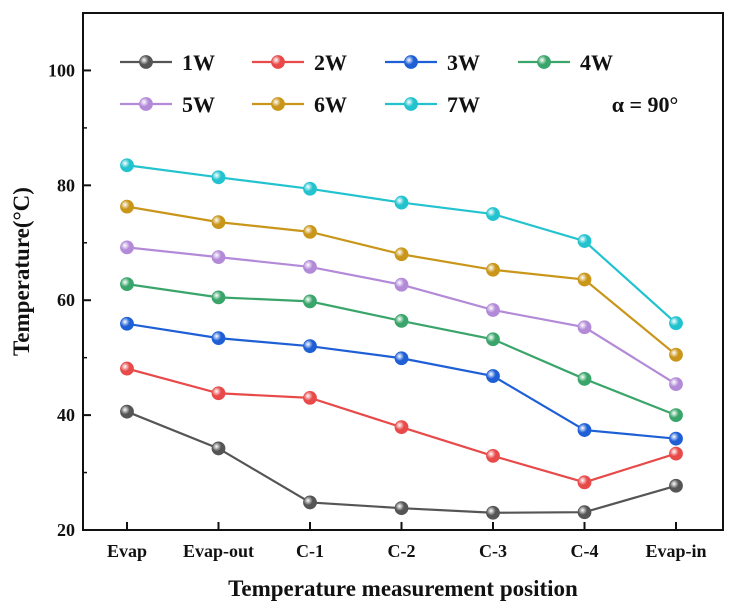 Image resolution: width=750 pixels, height=608 pixels. Describe the element at coordinates (66, 530) in the screenshot. I see `y-tick-label-20: 20` at that location.